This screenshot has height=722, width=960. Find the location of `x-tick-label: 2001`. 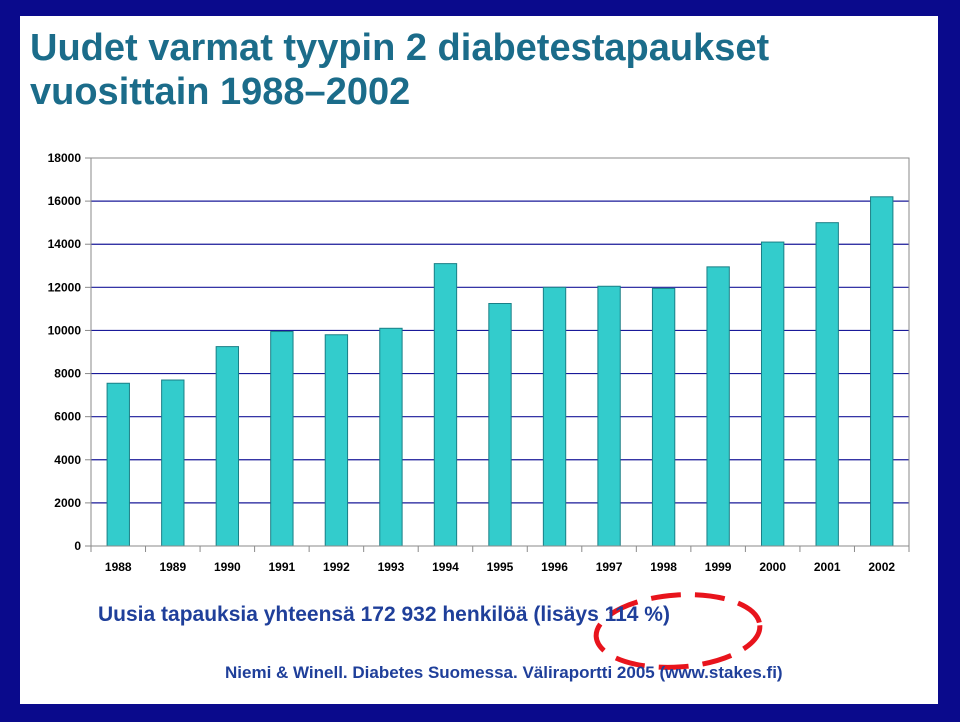

x-tick-label: 2001 is located at coordinates (827, 567).